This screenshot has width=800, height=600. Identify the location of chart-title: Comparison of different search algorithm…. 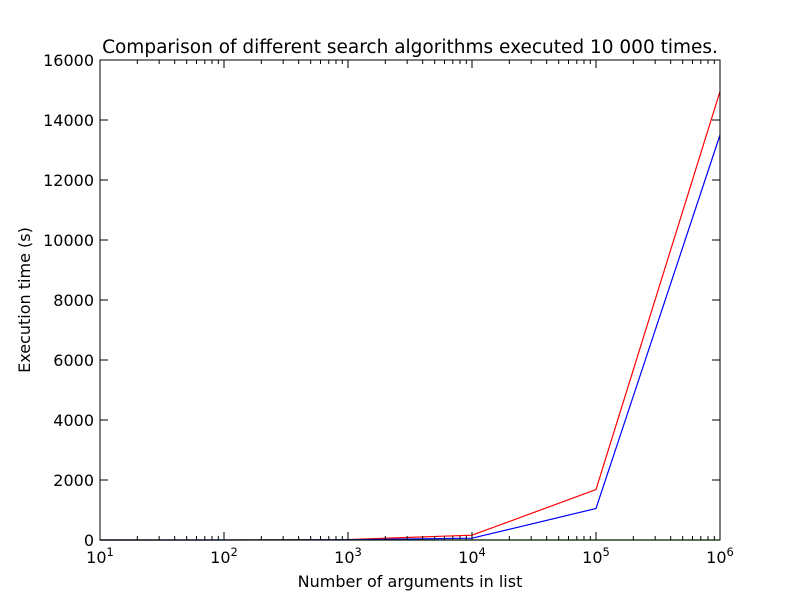
(410, 47).